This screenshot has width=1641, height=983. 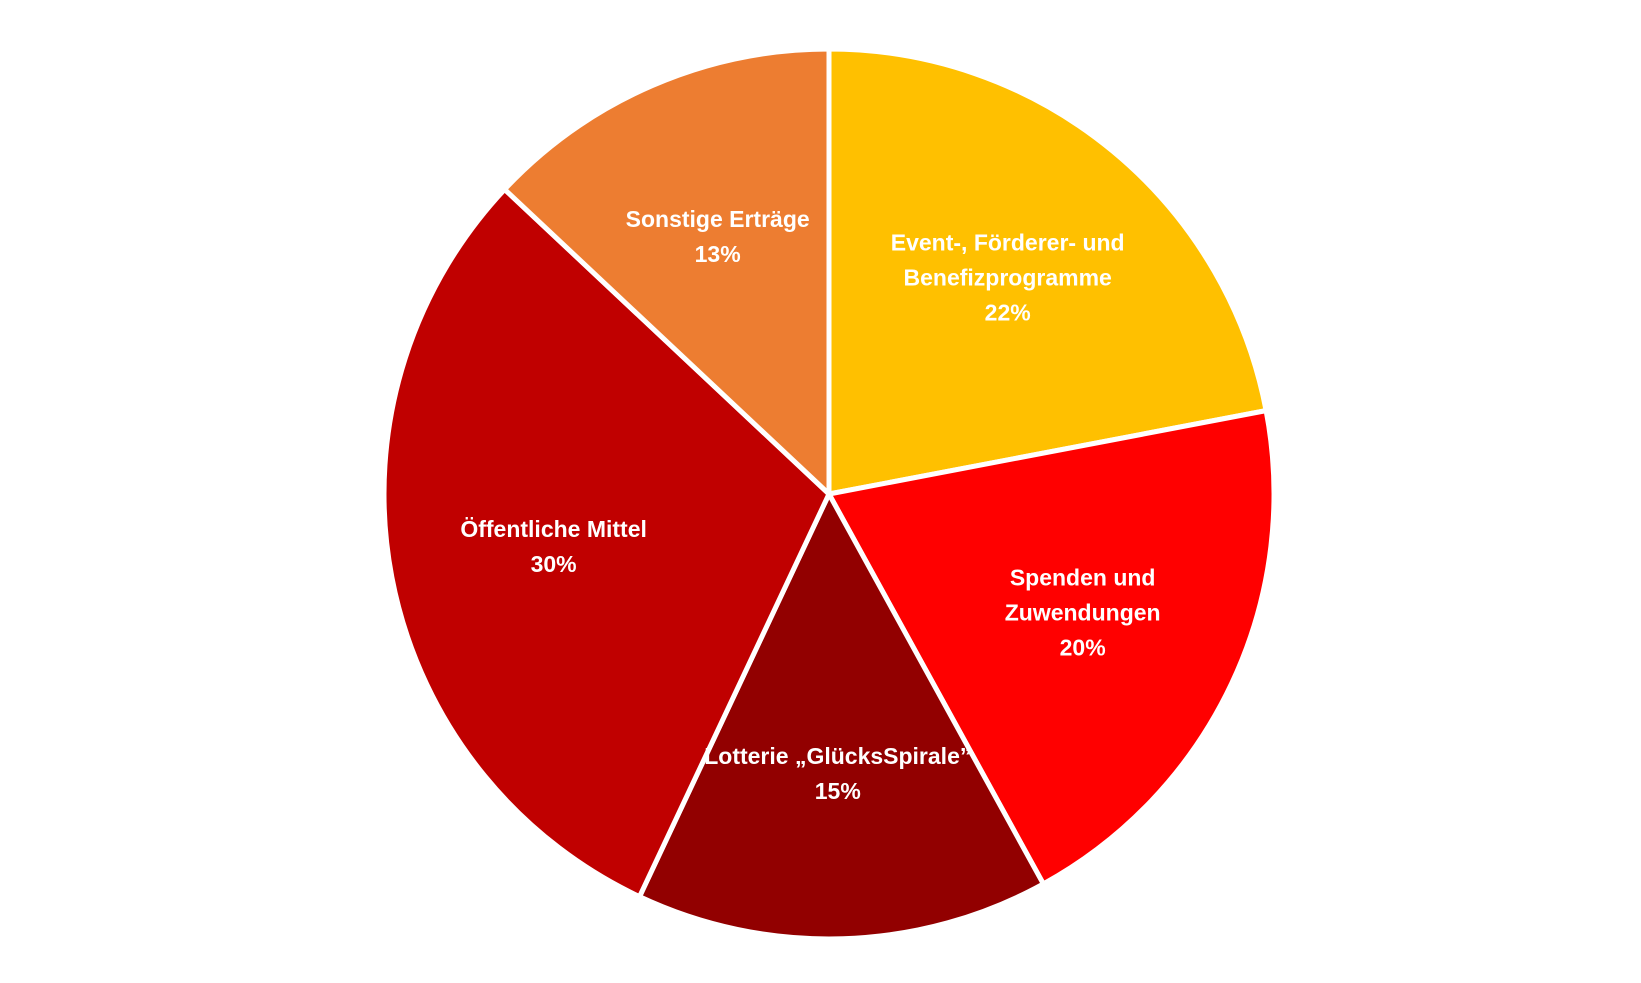 What do you see at coordinates (1007, 260) in the screenshot?
I see `category-label: Event-, Förderer- und Benefizprogramme` at bounding box center [1007, 260].